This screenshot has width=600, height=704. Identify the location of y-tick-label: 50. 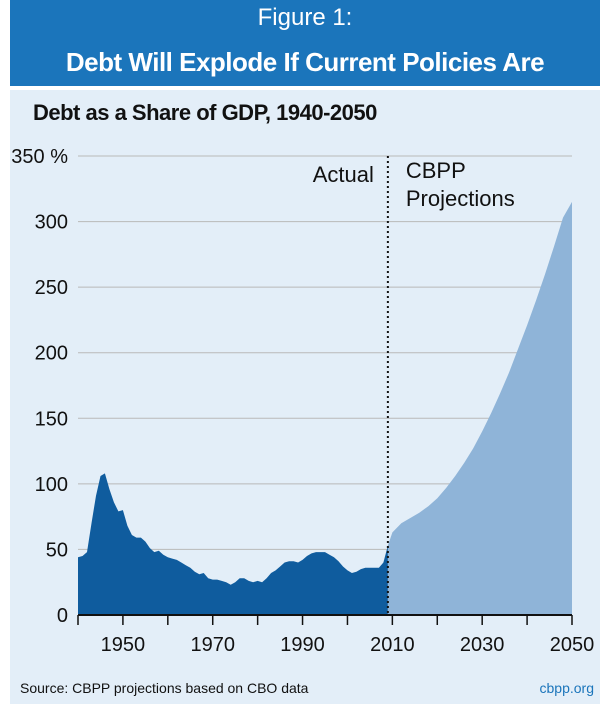
(57, 550).